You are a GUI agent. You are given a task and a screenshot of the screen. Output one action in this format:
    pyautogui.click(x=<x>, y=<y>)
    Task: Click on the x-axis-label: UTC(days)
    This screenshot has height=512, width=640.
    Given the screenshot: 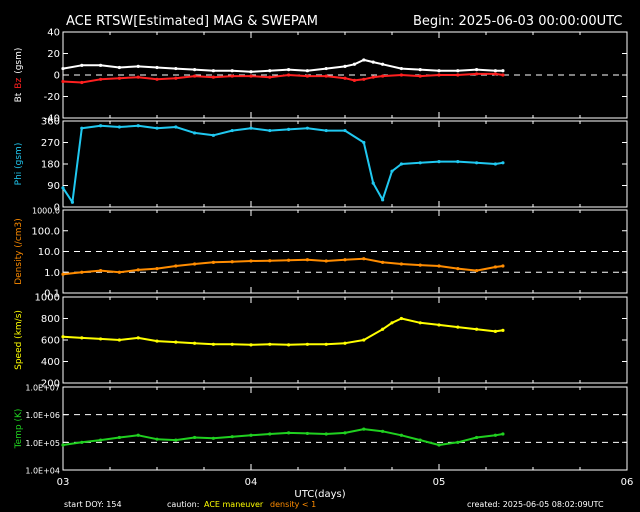 What is the action you would take?
    pyautogui.click(x=319, y=494)
    